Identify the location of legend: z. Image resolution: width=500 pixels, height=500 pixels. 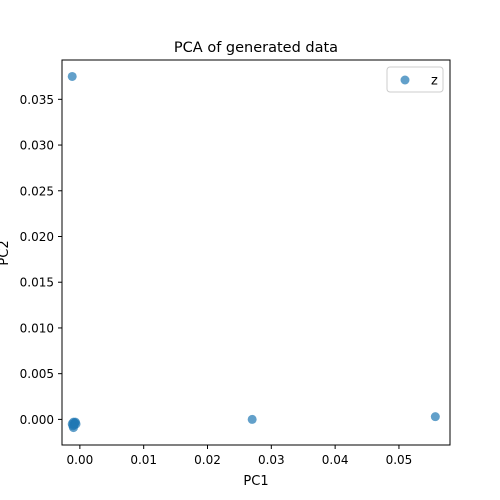
(415, 79).